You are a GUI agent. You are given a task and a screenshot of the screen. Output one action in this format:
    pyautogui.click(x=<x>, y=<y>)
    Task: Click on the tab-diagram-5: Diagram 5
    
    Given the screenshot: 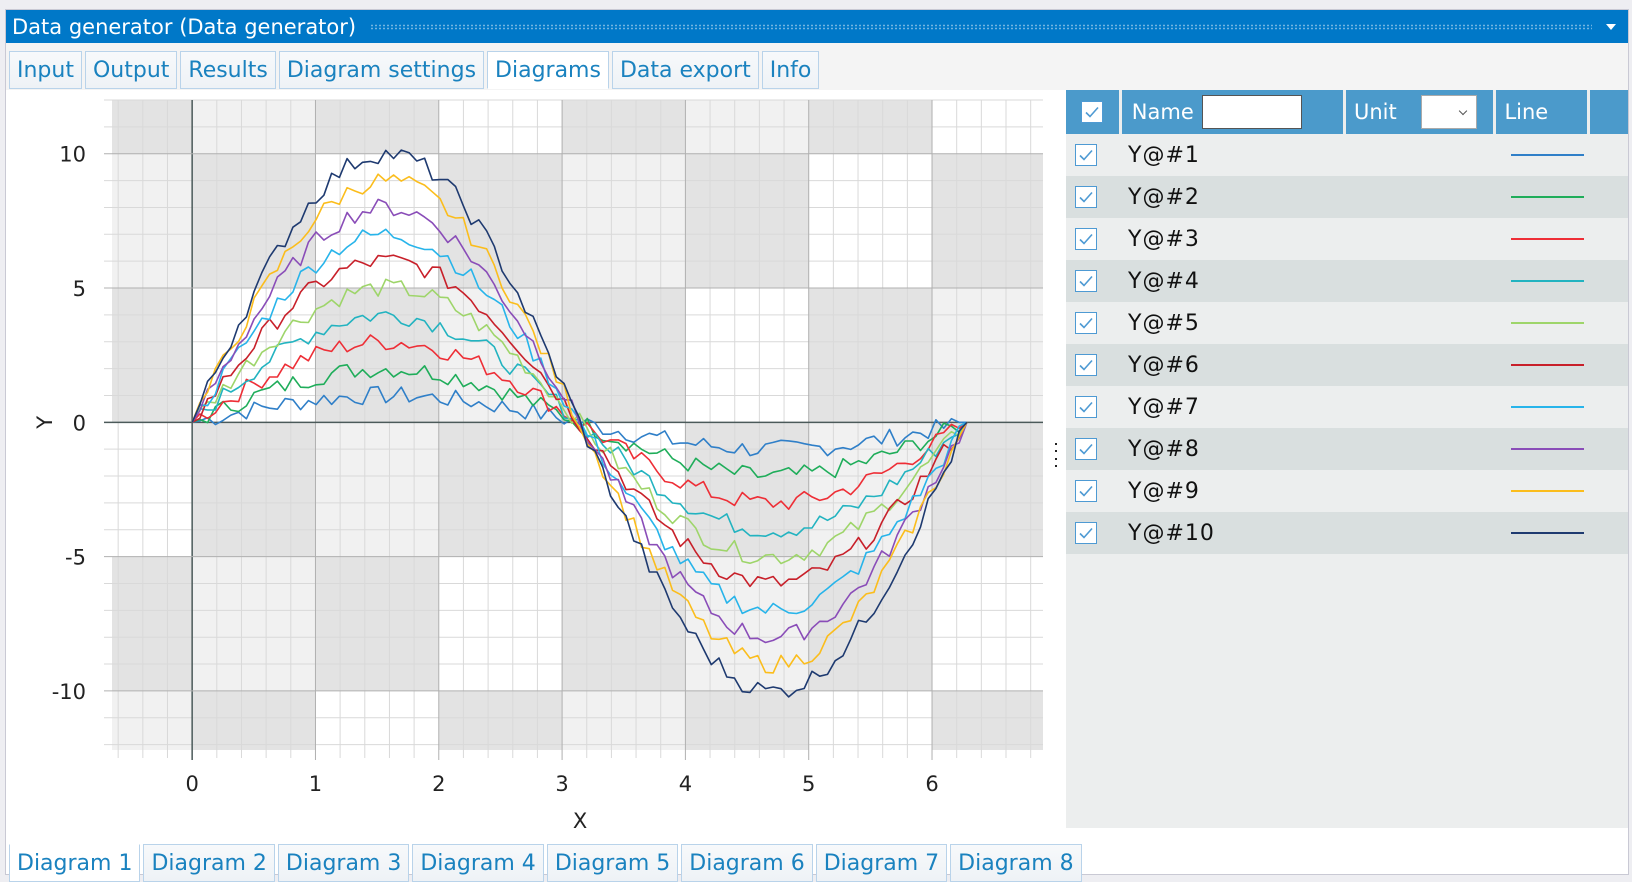 What is the action you would take?
    pyautogui.click(x=612, y=863)
    